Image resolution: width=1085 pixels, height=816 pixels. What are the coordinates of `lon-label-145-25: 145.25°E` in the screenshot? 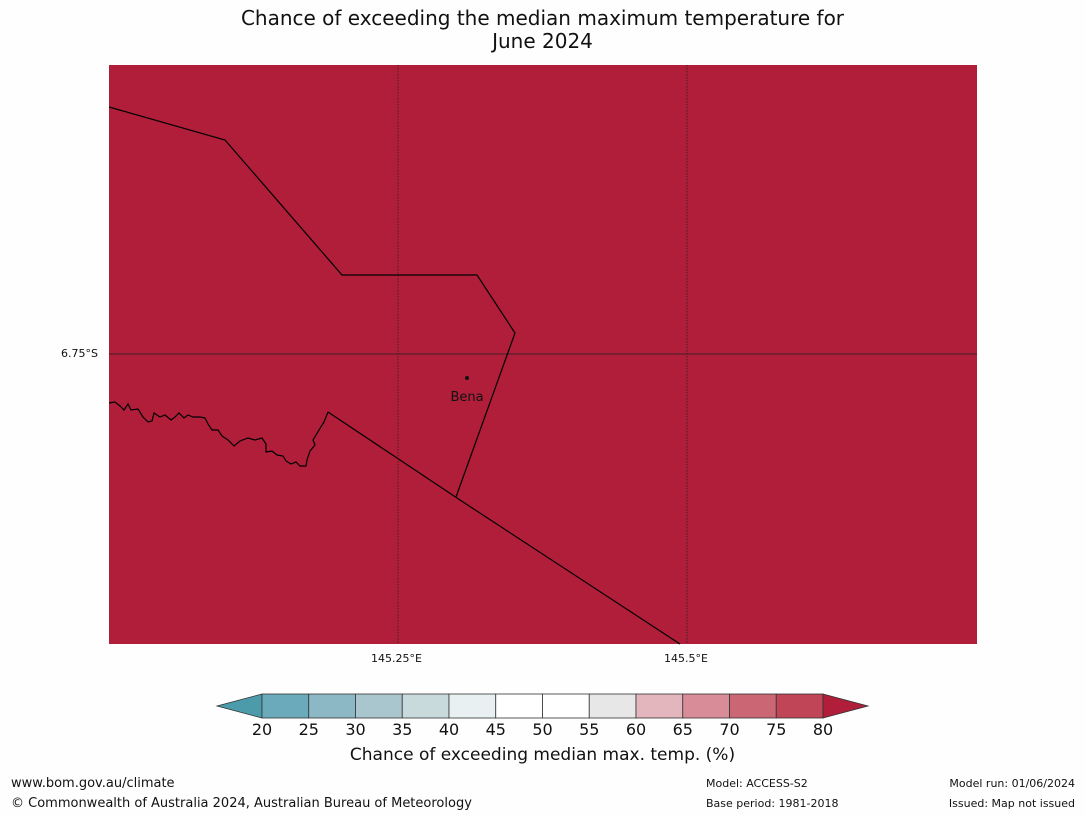 It's located at (396, 658).